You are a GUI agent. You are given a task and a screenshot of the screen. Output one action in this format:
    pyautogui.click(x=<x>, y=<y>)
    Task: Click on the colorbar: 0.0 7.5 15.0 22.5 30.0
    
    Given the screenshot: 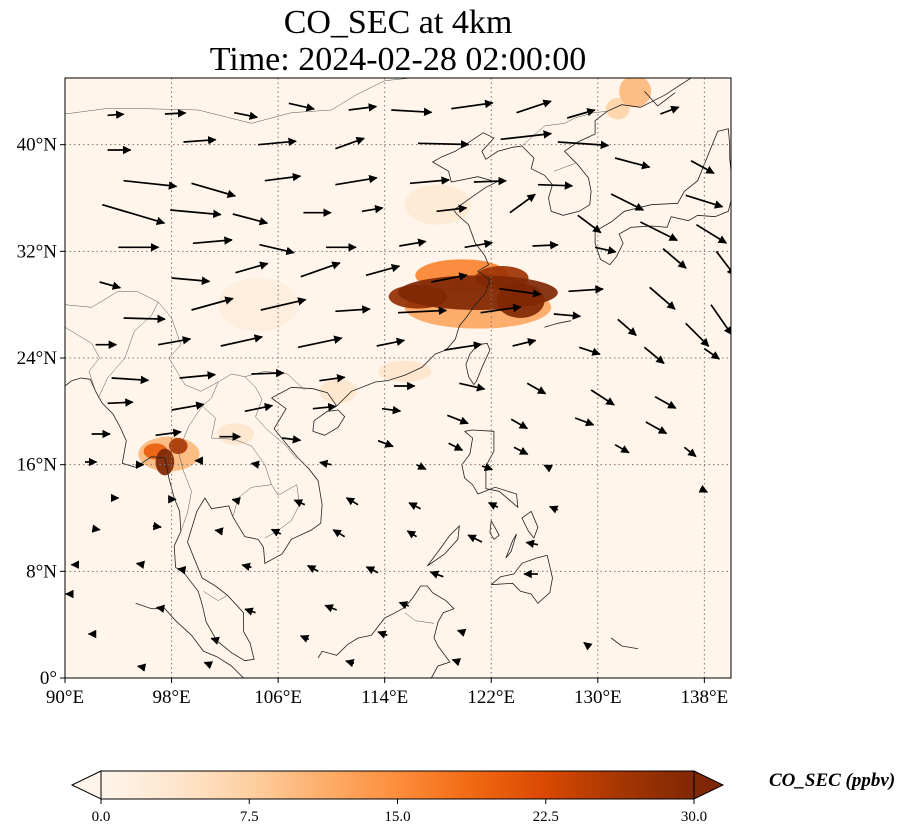 What is the action you would take?
    pyautogui.click(x=397, y=797)
    